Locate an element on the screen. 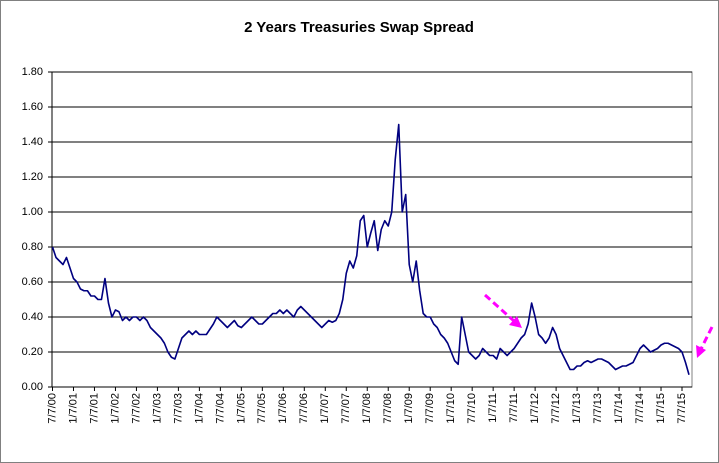  x-tick-label: 7/7/06 is located at coordinates (304, 408).